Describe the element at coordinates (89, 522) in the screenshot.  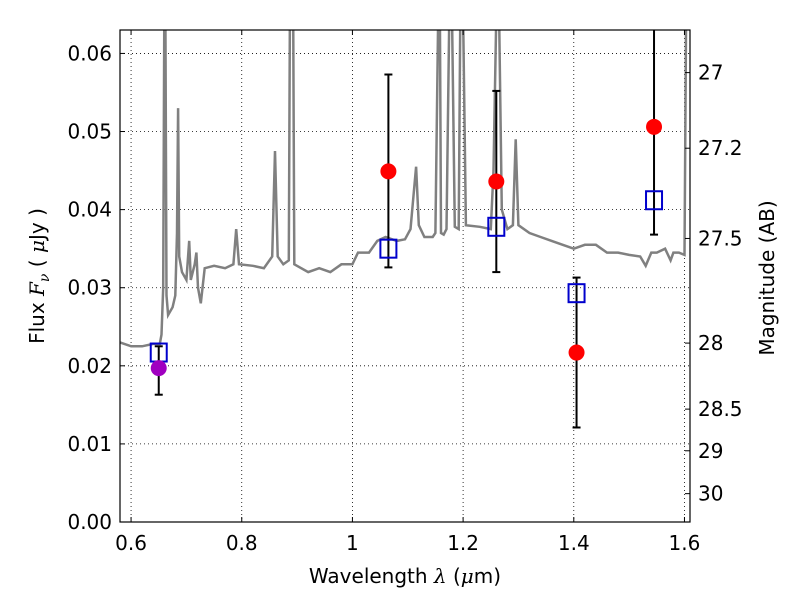
I see `y-tick-label: 0.00` at that location.